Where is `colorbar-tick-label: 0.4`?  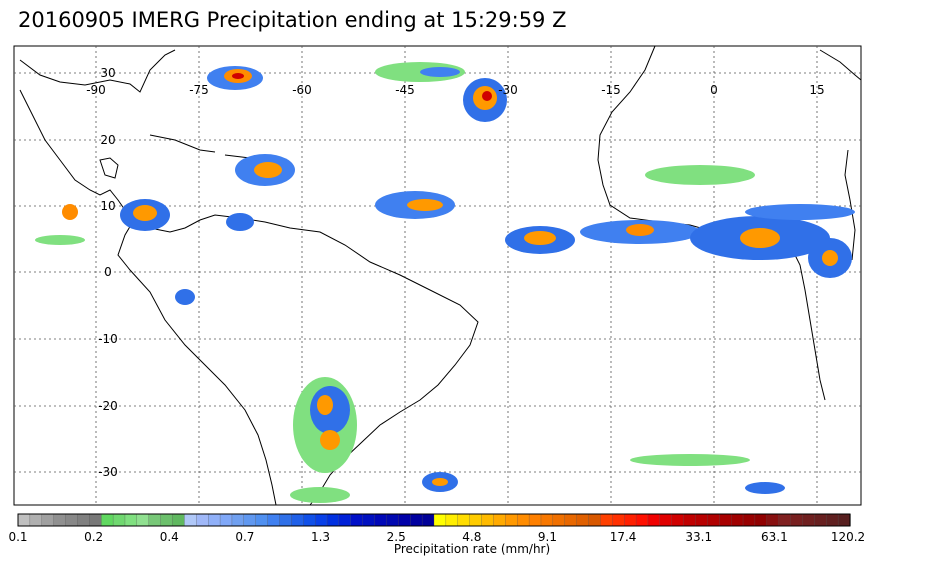 colorbar-tick-label: 0.4 is located at coordinates (169, 537).